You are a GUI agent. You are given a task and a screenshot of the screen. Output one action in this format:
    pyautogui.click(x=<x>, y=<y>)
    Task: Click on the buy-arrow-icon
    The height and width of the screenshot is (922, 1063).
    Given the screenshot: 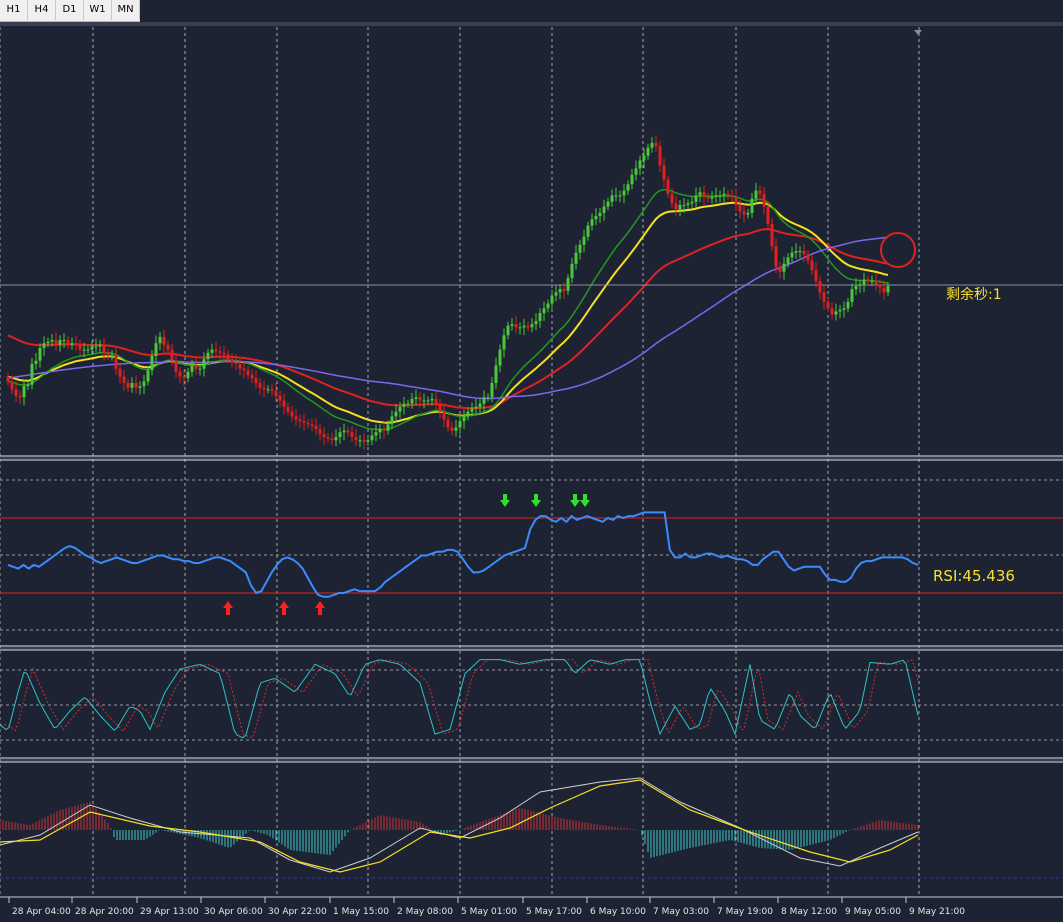 What is the action you would take?
    pyautogui.click(x=284, y=608)
    